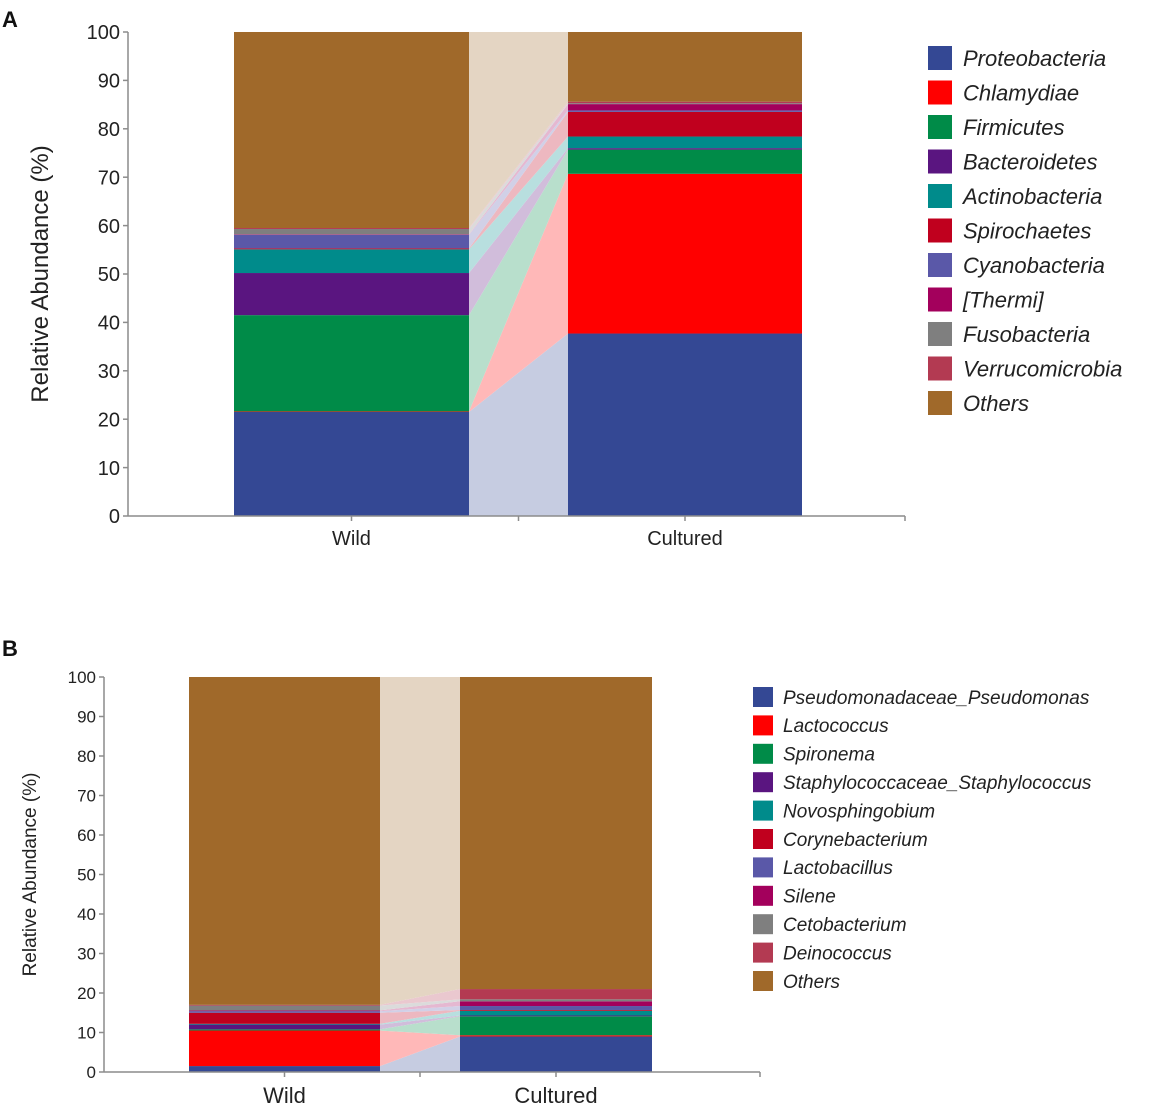  What do you see at coordinates (351, 241) in the screenshot?
I see `bar-segment-wild-cyanobacteria` at bounding box center [351, 241].